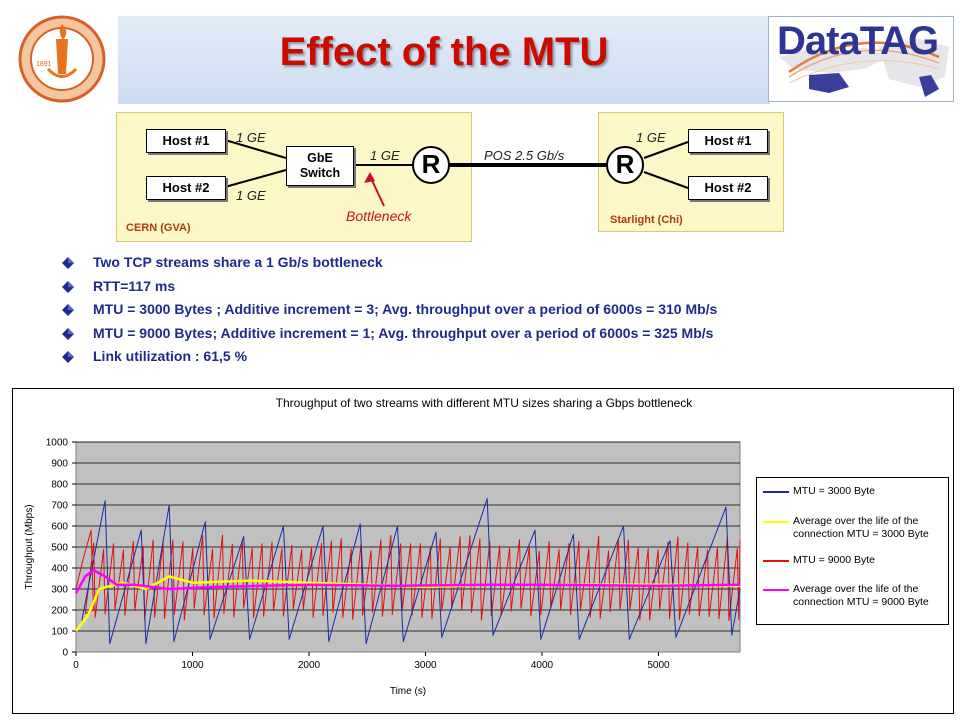  What do you see at coordinates (834, 560) in the screenshot?
I see `legend-label: MTU = 9000 Byte` at bounding box center [834, 560].